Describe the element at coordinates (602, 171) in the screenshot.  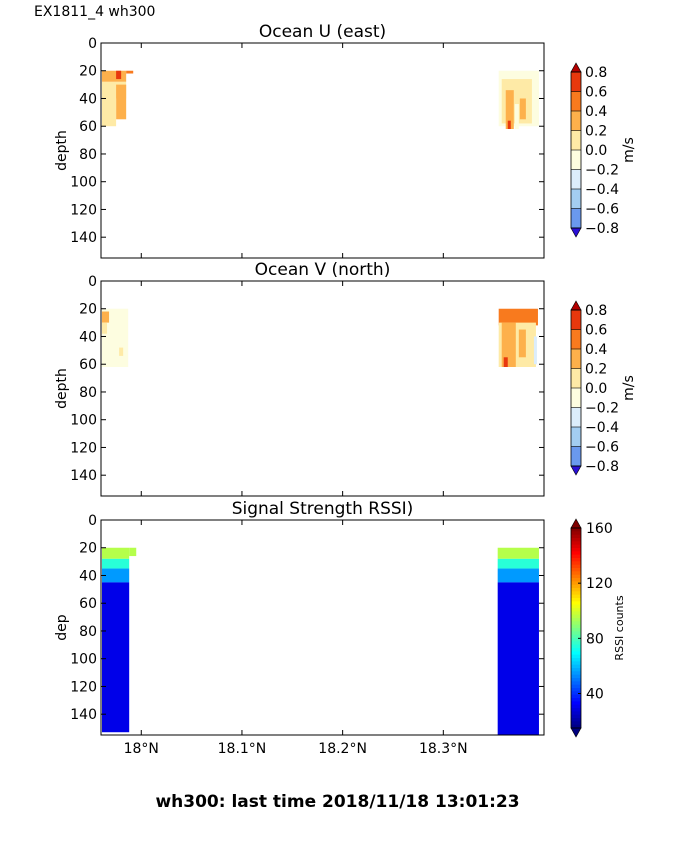
I see `colorbar-tick-label: −0.2` at that location.